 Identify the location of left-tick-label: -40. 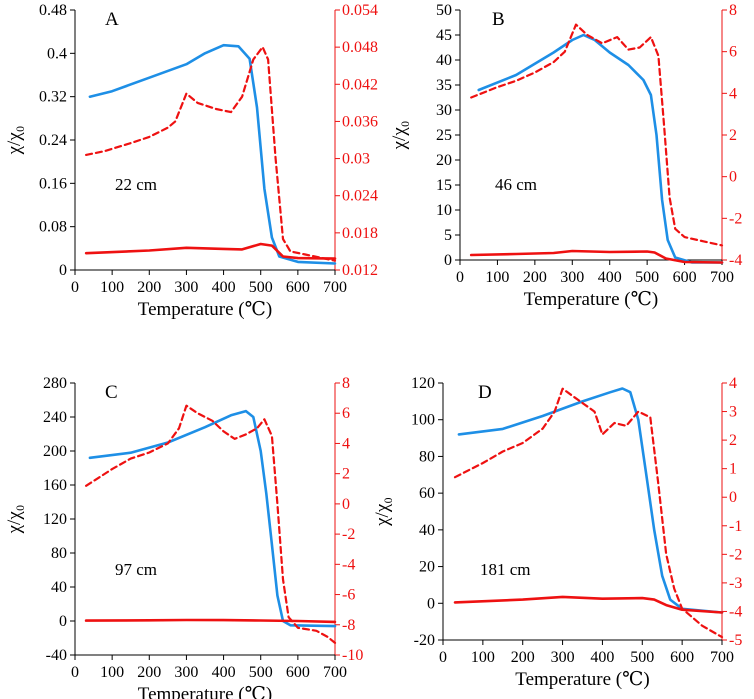
(56, 655).